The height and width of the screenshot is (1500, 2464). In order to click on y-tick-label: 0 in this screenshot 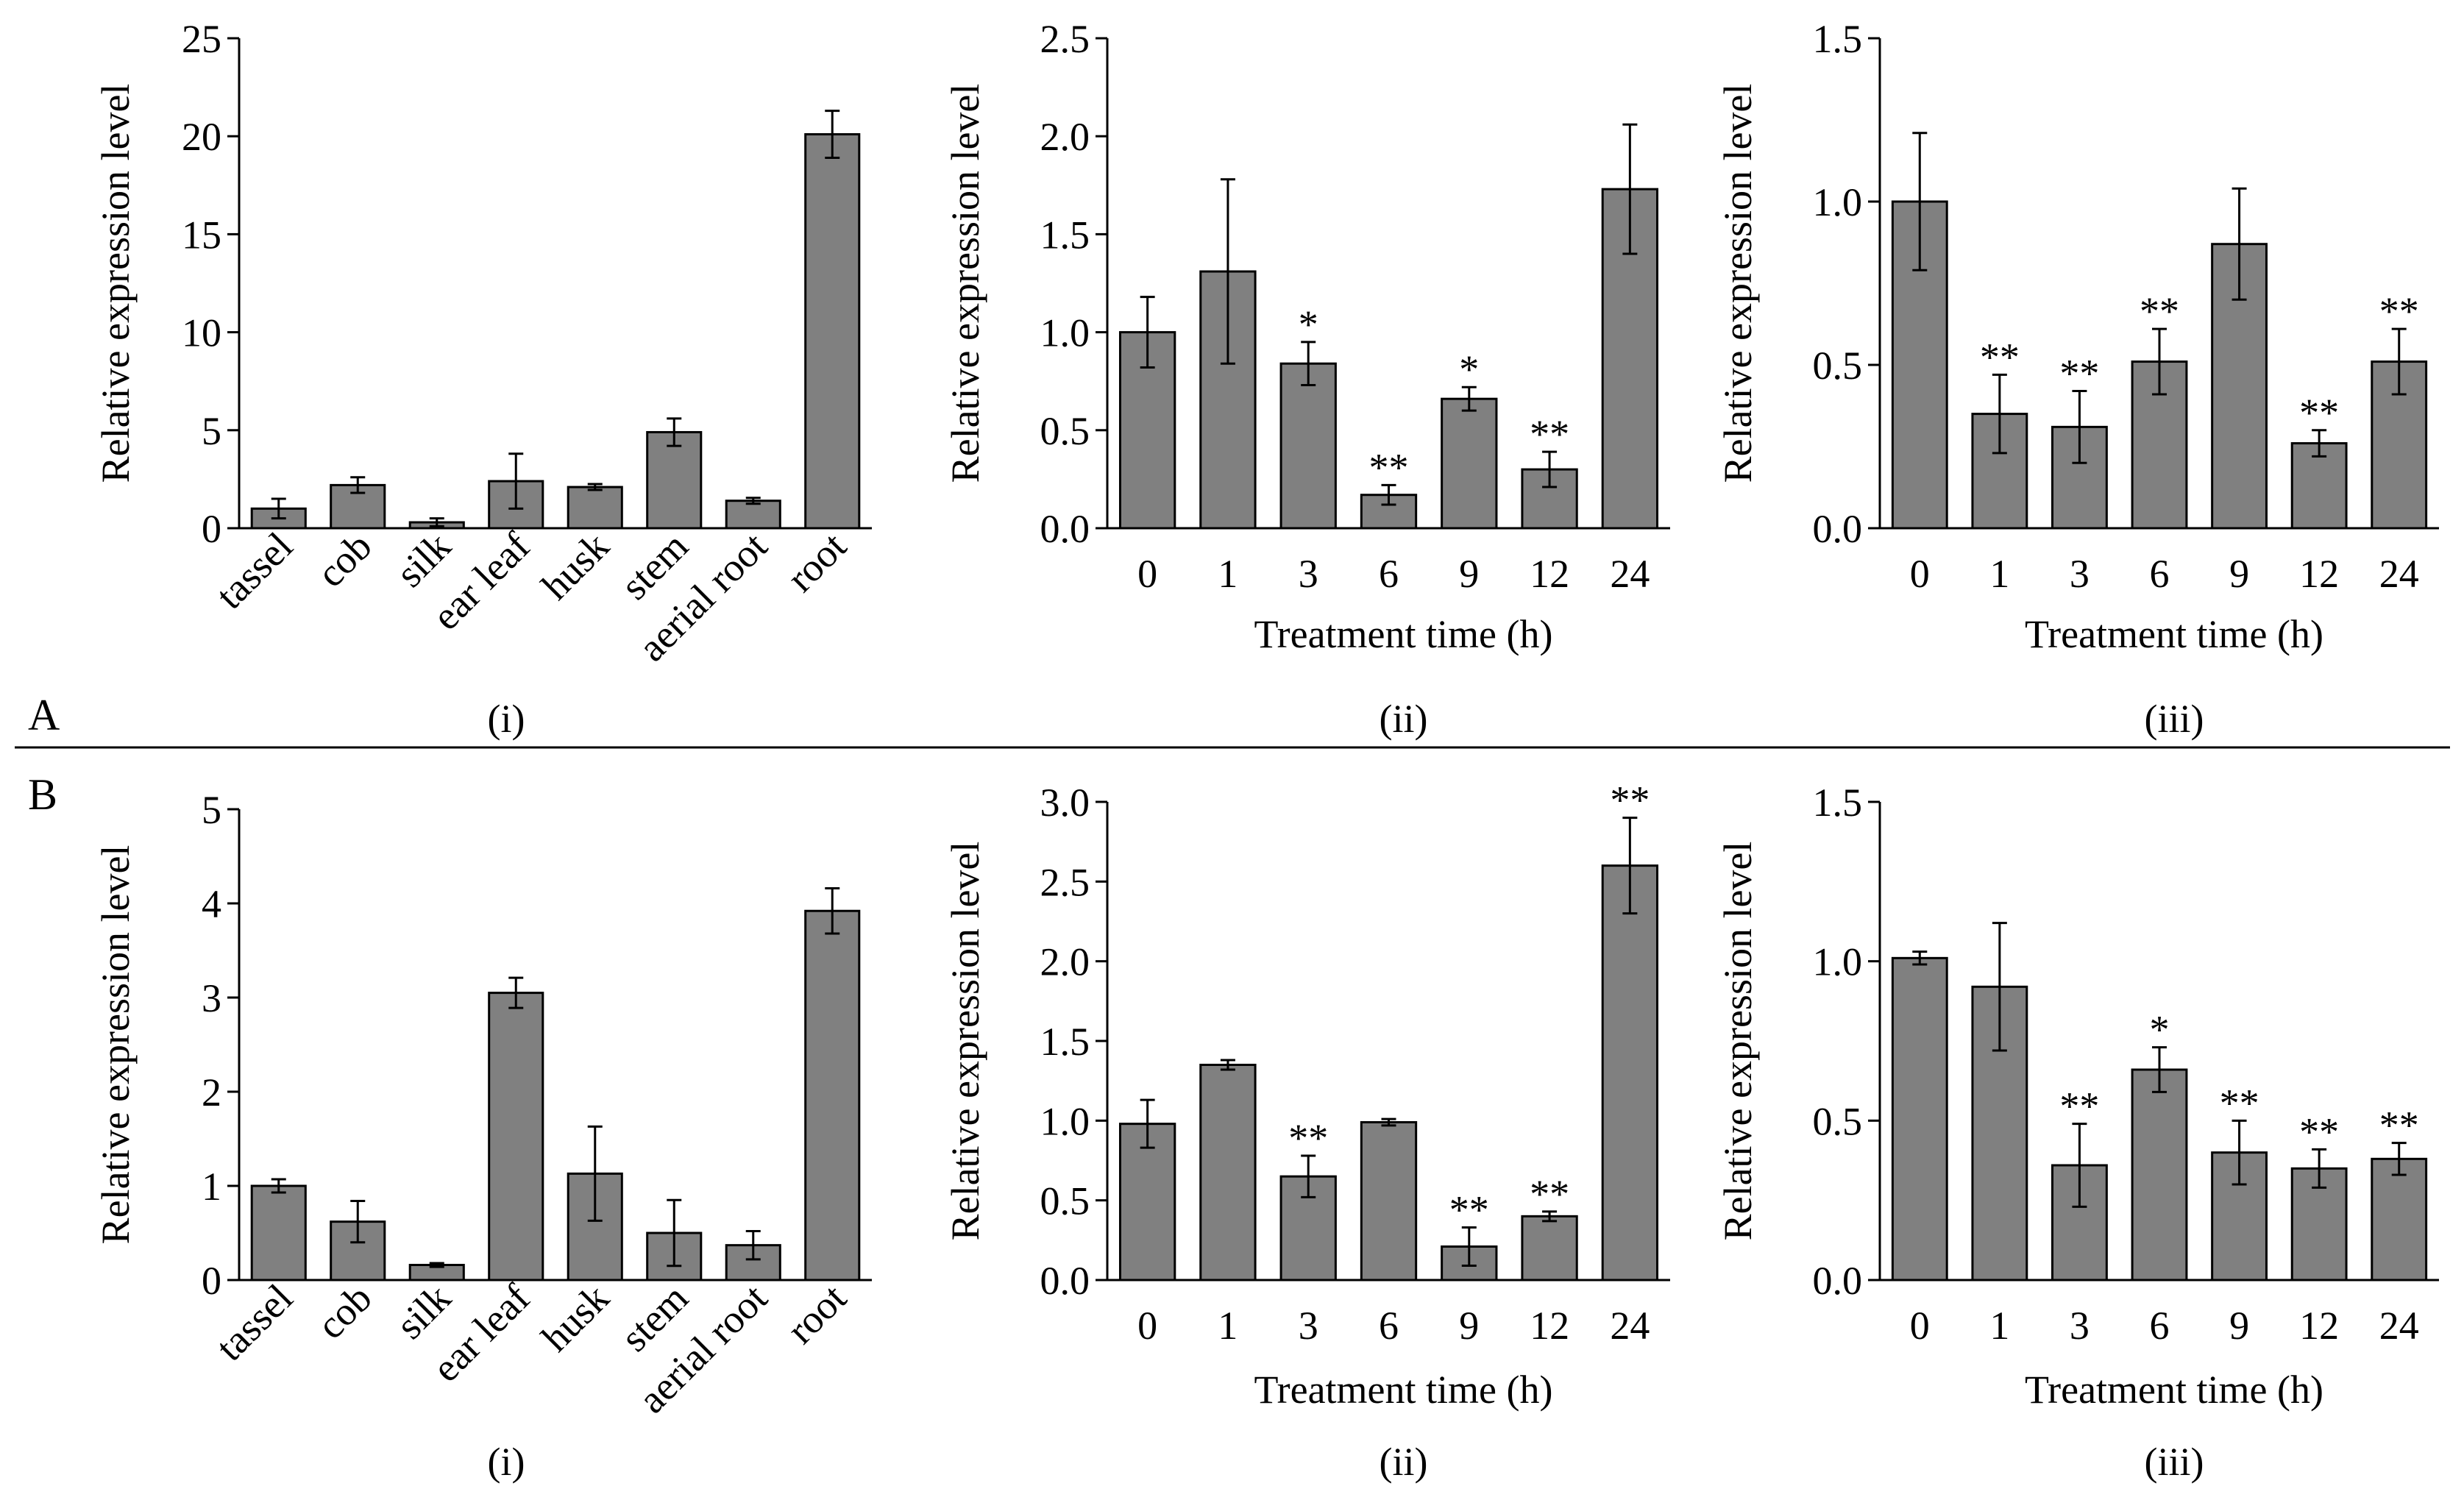, I will do `click(211, 529)`.